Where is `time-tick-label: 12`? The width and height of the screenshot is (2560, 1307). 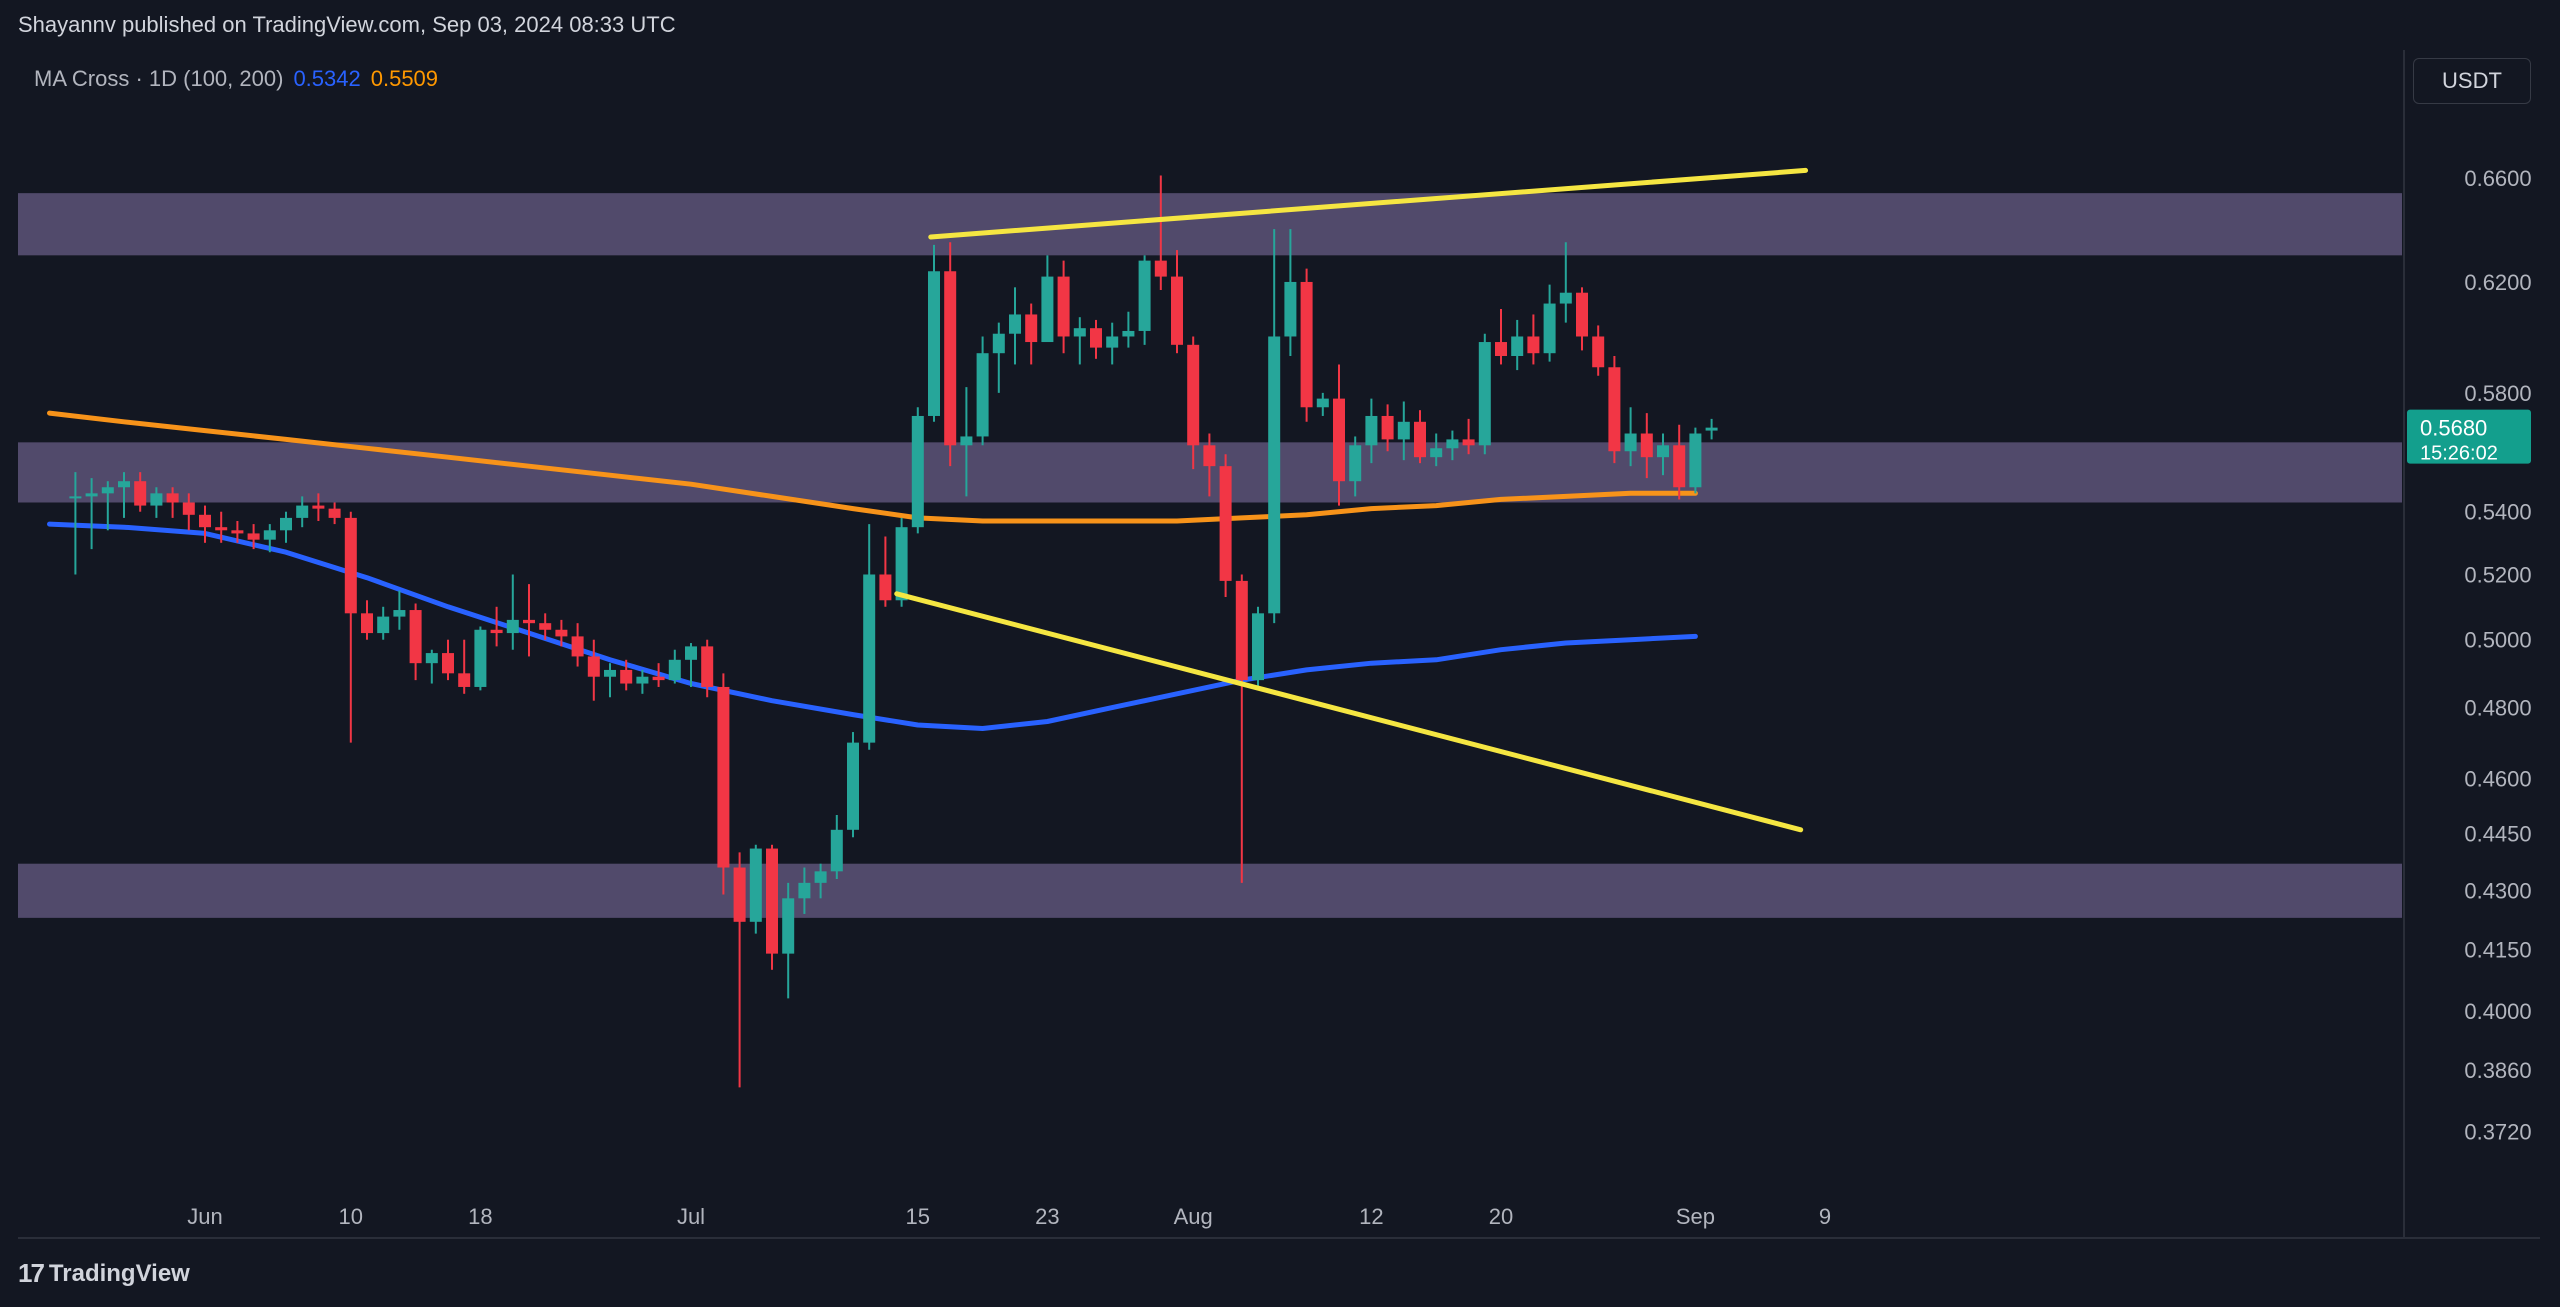
time-tick-label: 12 is located at coordinates (1371, 1216).